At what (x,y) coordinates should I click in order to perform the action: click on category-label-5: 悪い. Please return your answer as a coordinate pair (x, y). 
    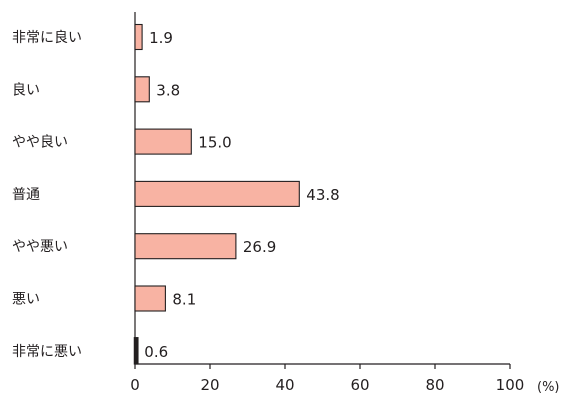
    Looking at the image, I should click on (26, 300).